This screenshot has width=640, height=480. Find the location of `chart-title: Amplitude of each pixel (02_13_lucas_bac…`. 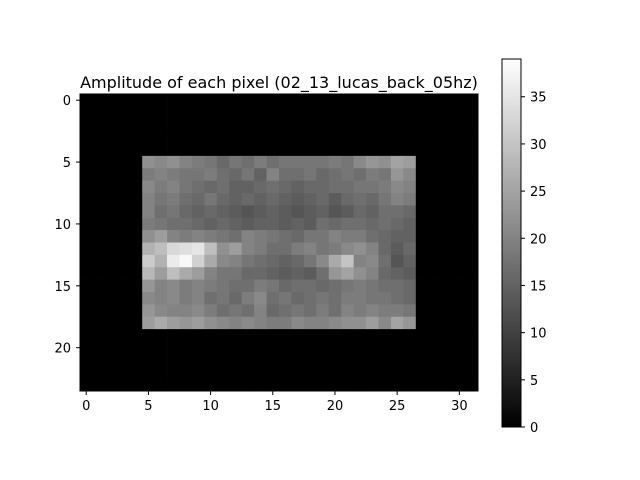

chart-title: Amplitude of each pixel (02_13_lucas_bac… is located at coordinates (279, 83).